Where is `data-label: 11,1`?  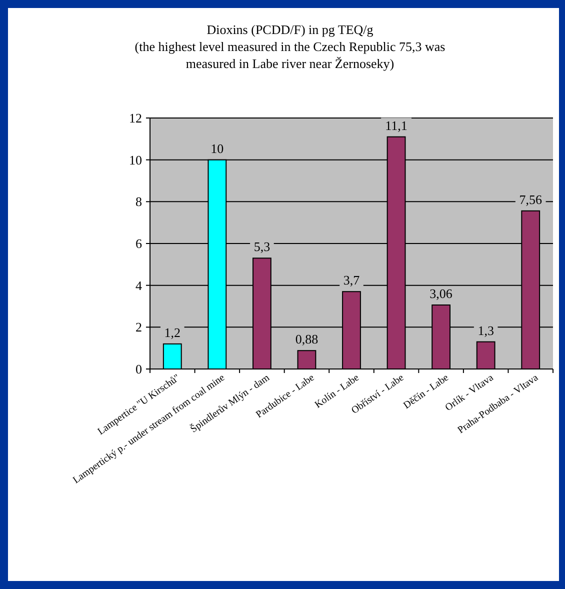 data-label: 11,1 is located at coordinates (396, 125).